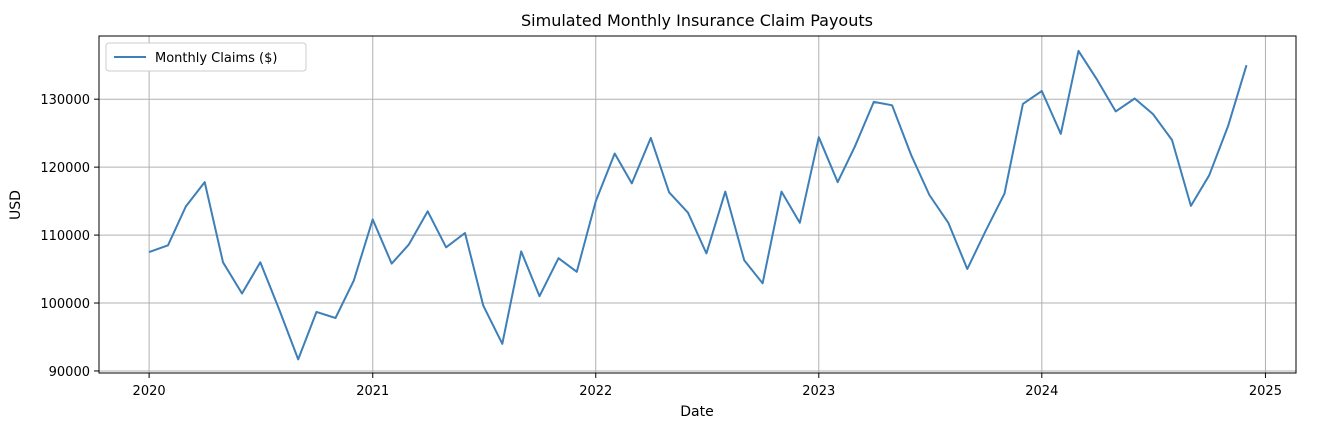  I want to click on x-axis-ticks: 2020 2021 2022 2023 2024 2025, so click(707, 386).